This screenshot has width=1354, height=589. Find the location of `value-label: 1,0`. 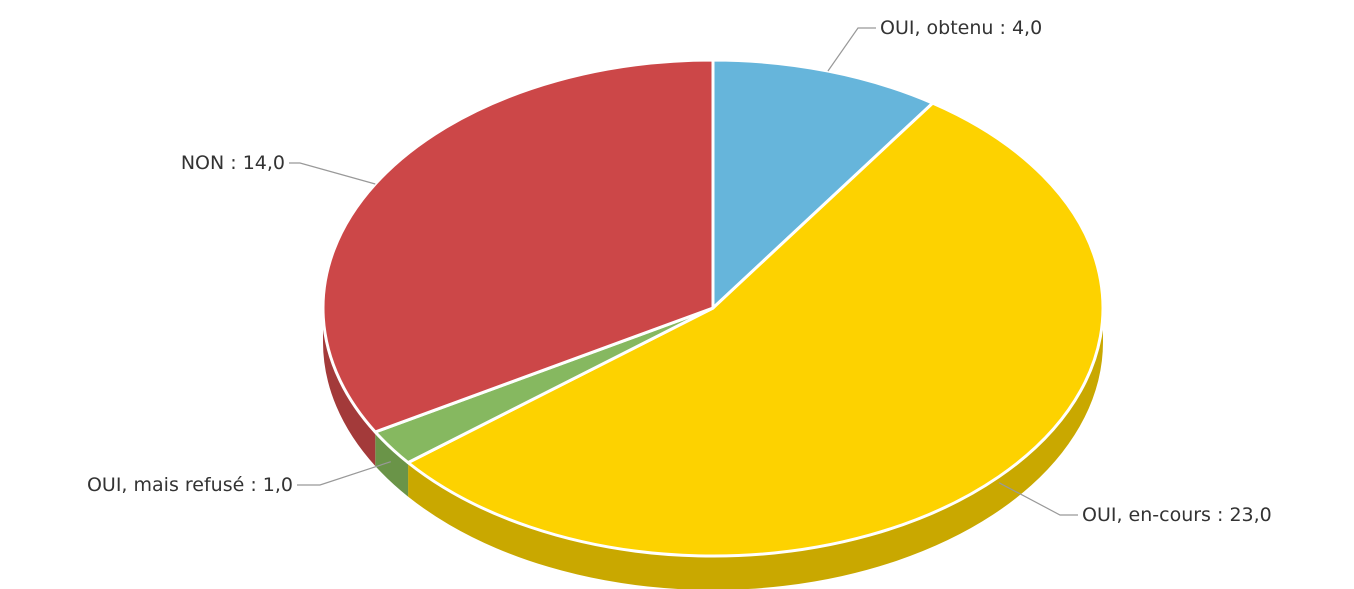

value-label: 1,0 is located at coordinates (278, 485).